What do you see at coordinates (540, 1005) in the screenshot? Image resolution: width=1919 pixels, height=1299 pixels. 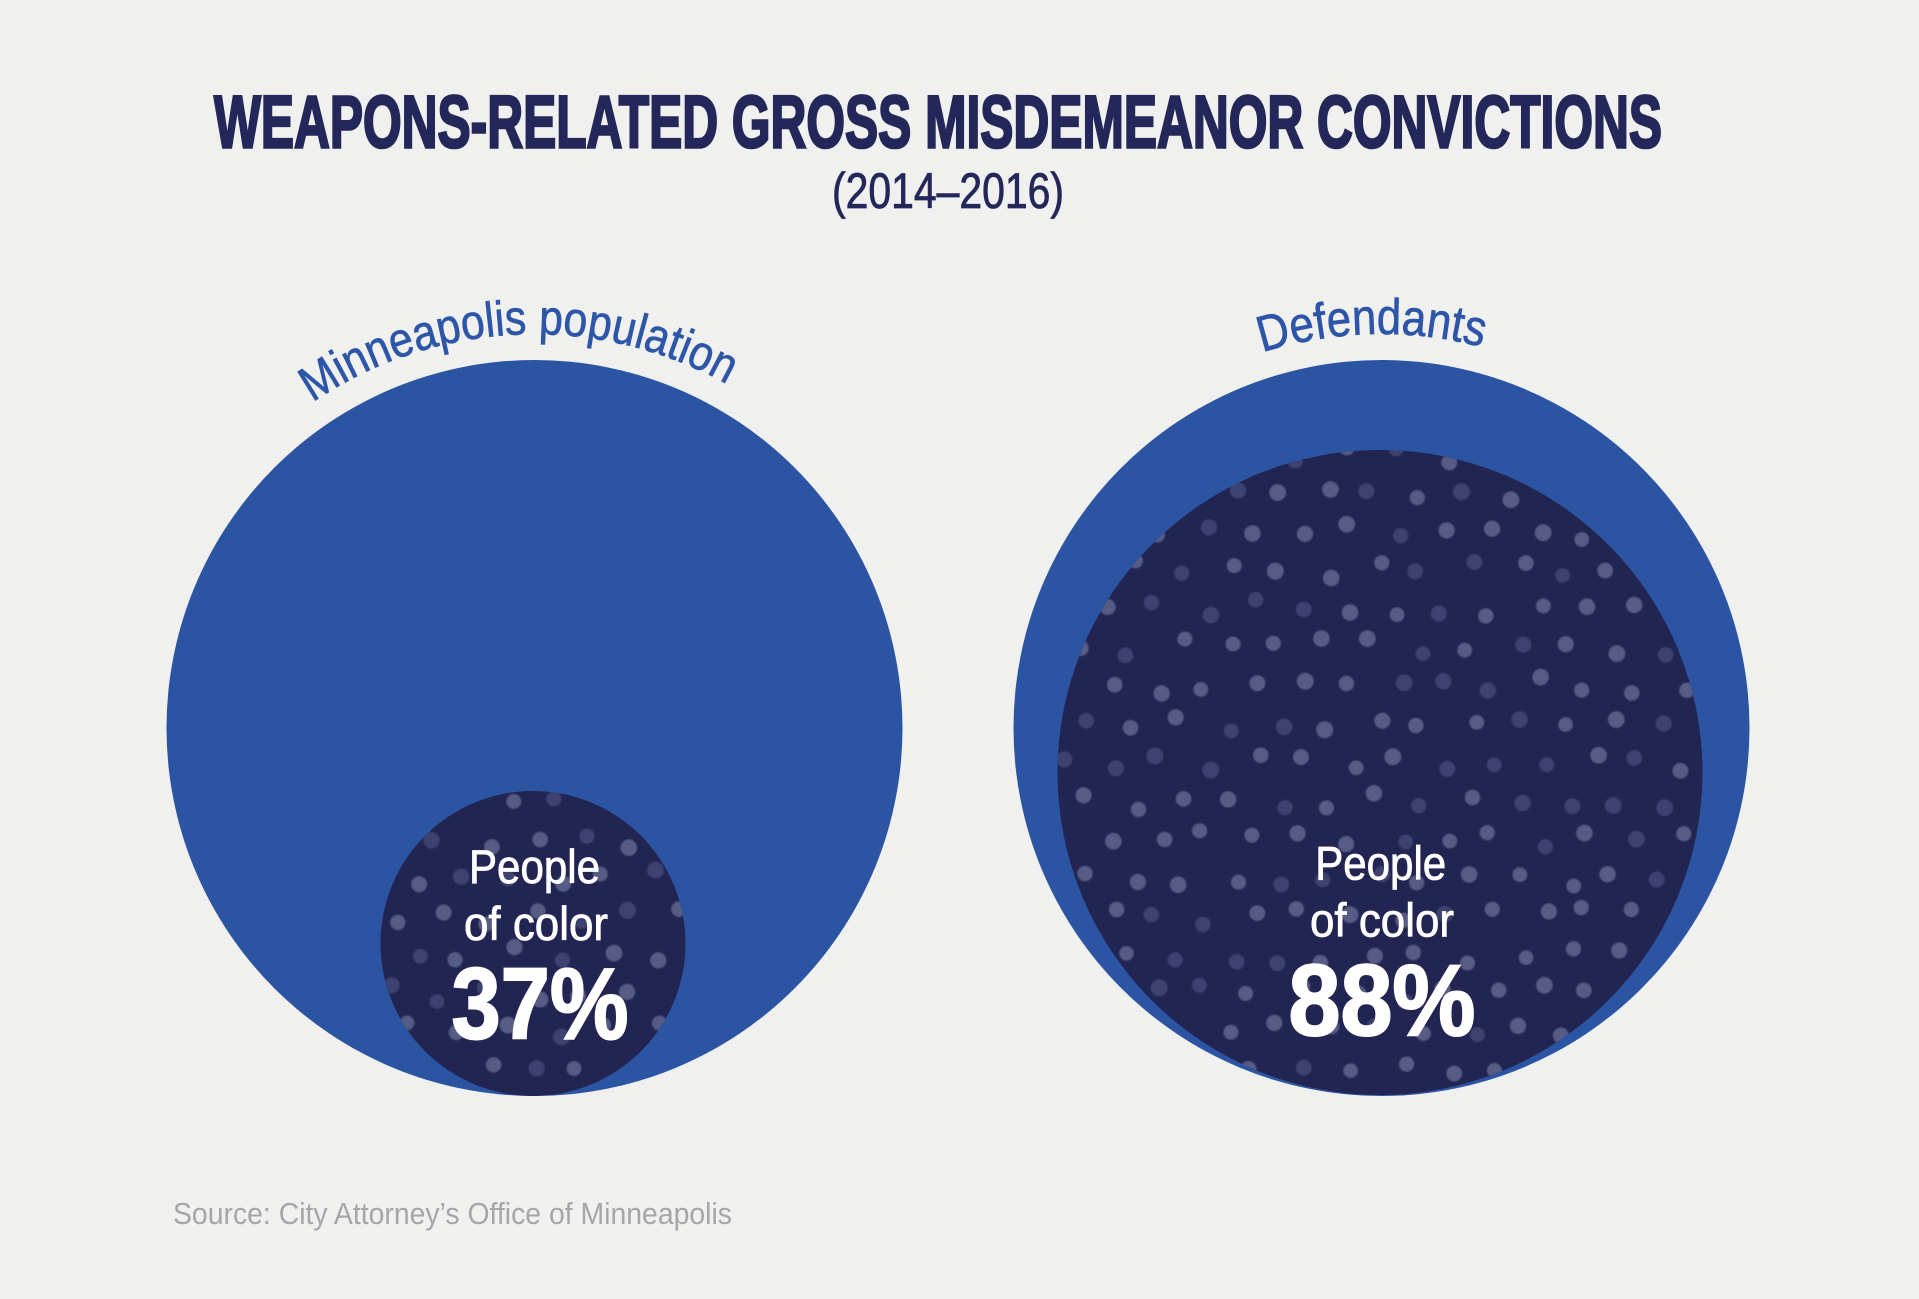 I see `svg-text: 37%` at bounding box center [540, 1005].